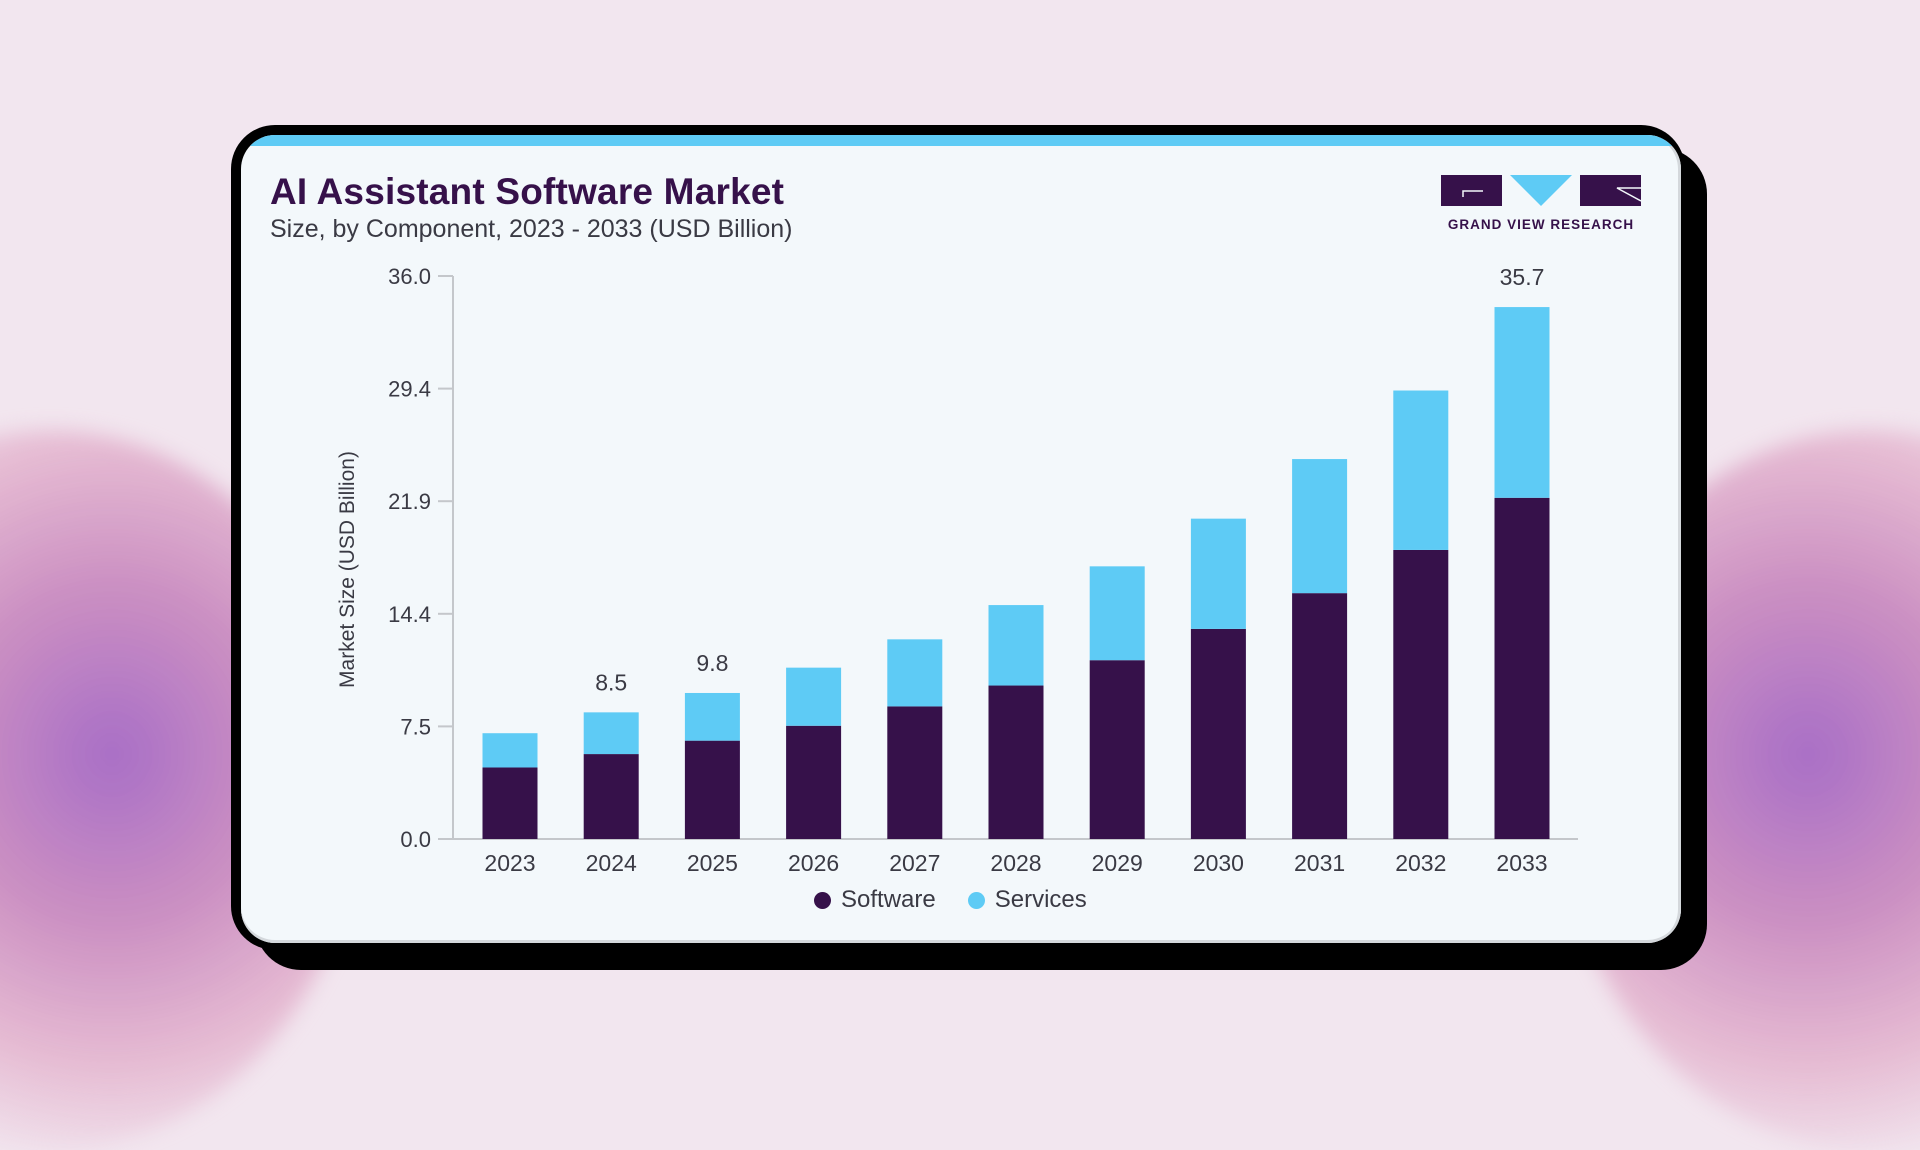 This screenshot has height=1150, width=1920. Describe the element at coordinates (415, 839) in the screenshot. I see `y-tick-label: 0.0` at that location.